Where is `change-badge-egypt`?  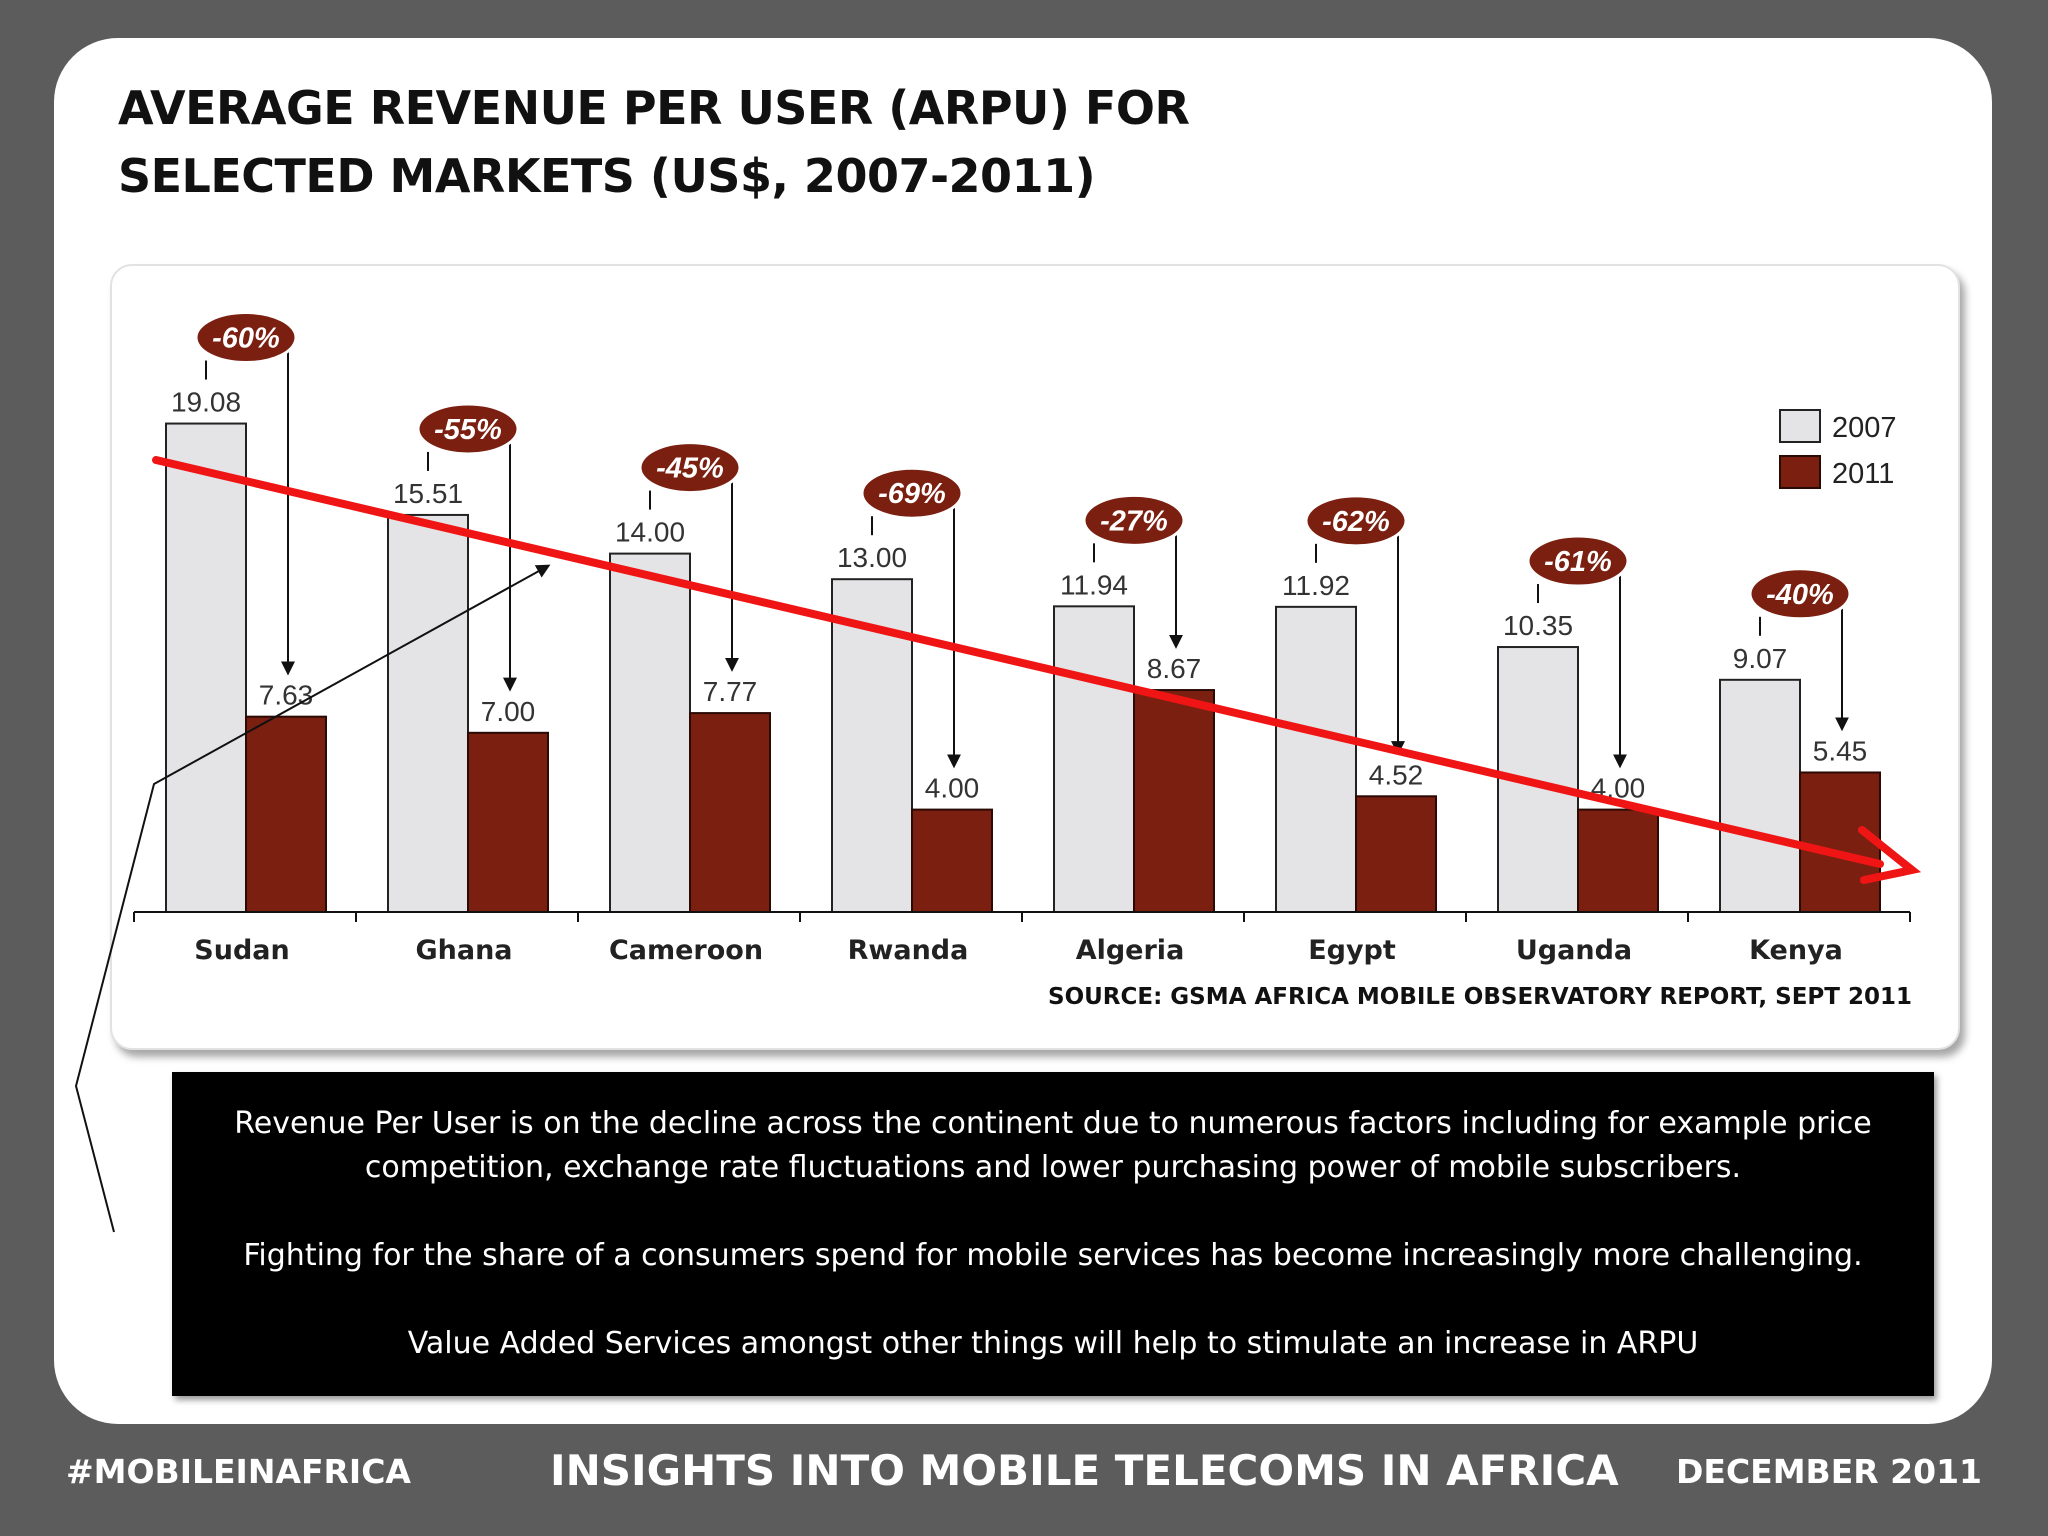
change-badge-egypt is located at coordinates (1356, 521).